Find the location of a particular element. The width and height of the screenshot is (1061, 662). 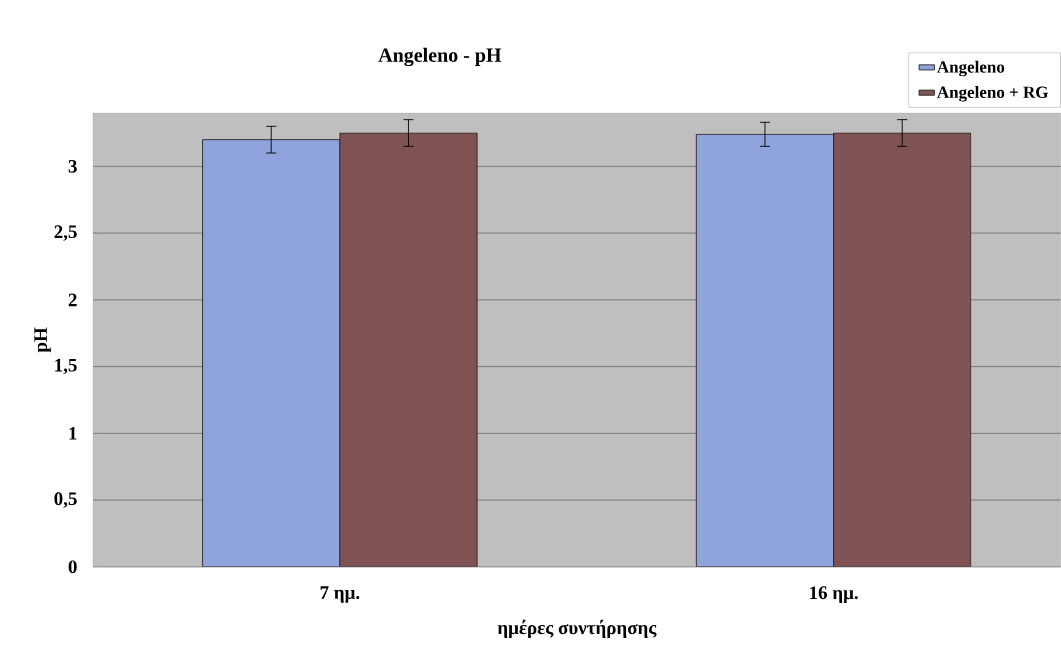

y-tick-label: 0,5 is located at coordinates (65, 500).